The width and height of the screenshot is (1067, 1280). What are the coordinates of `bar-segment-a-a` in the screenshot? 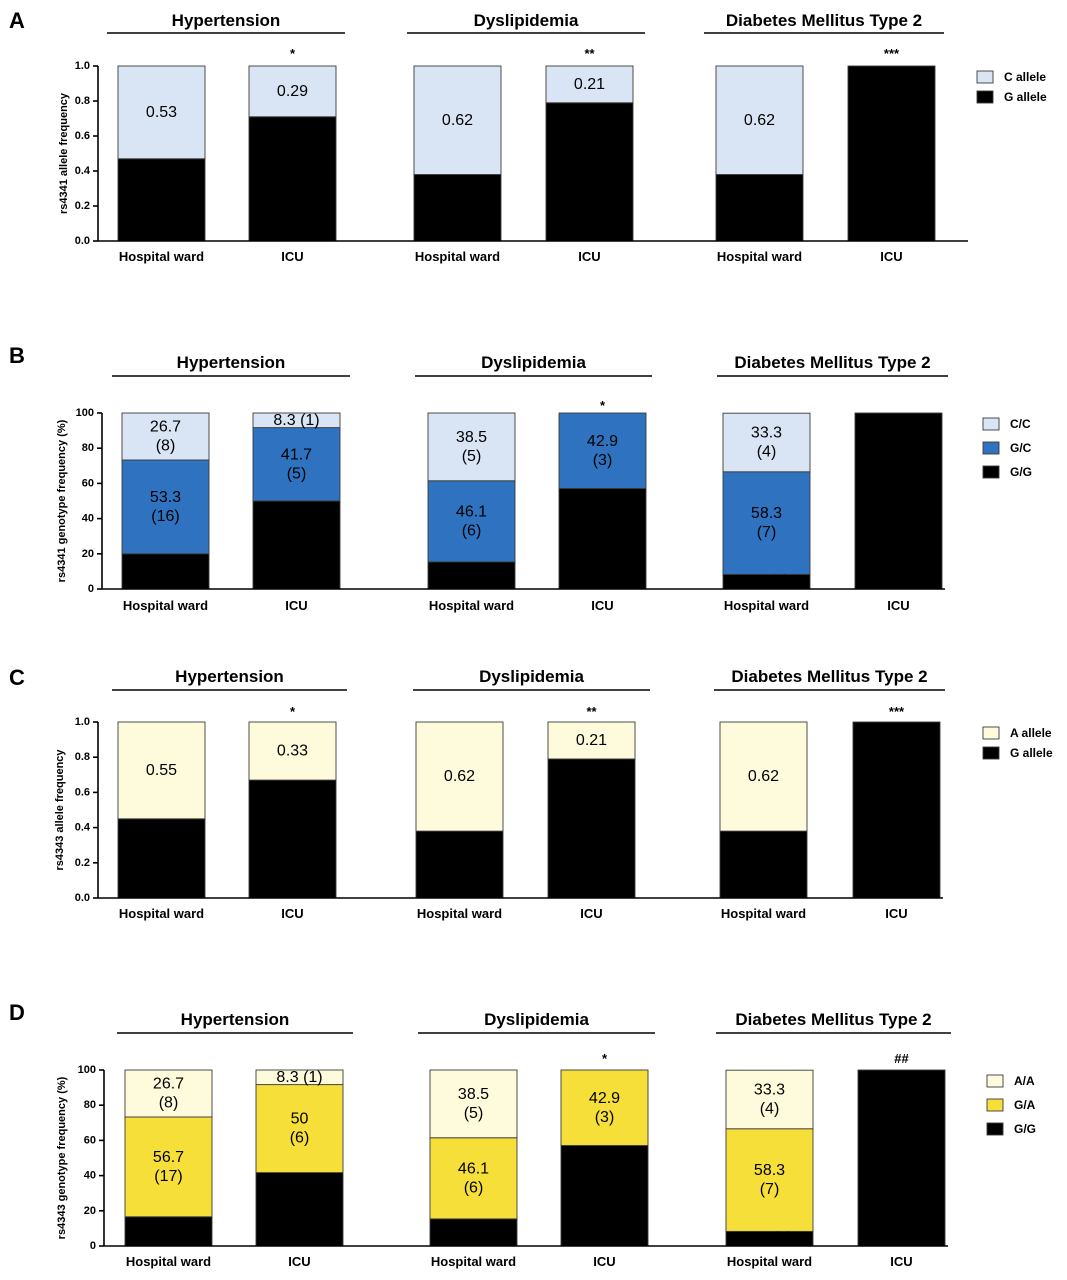 It's located at (168, 1093).